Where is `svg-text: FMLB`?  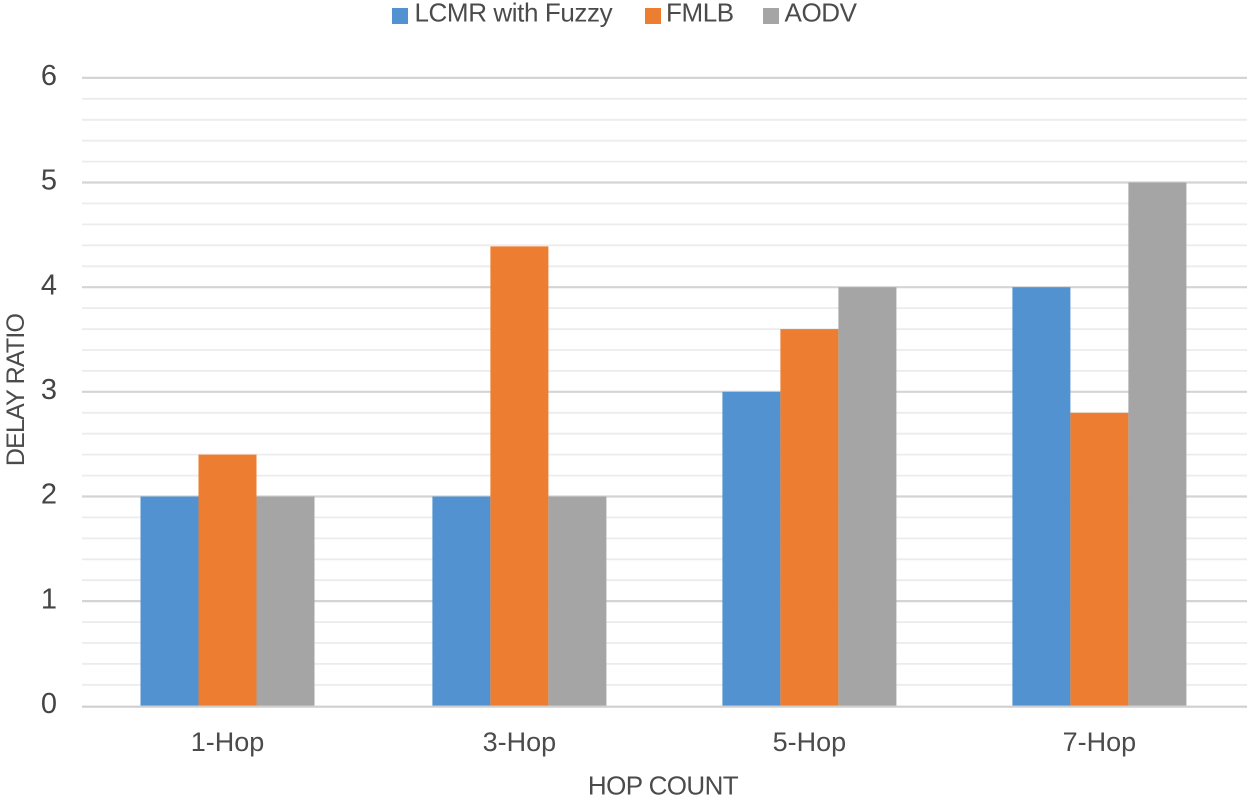 svg-text: FMLB is located at coordinates (700, 14).